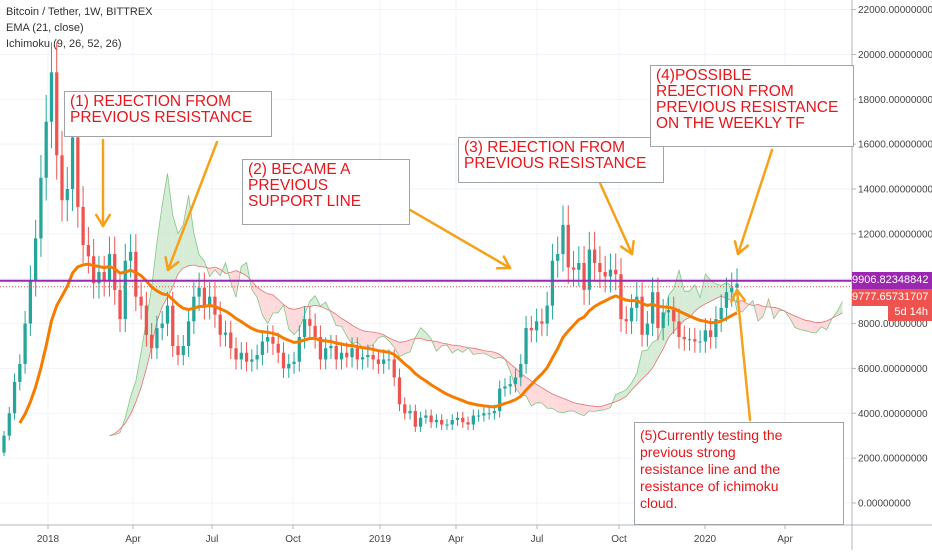  Describe the element at coordinates (895, 100) in the screenshot. I see `y-tick-label: 18000.00000000` at that location.